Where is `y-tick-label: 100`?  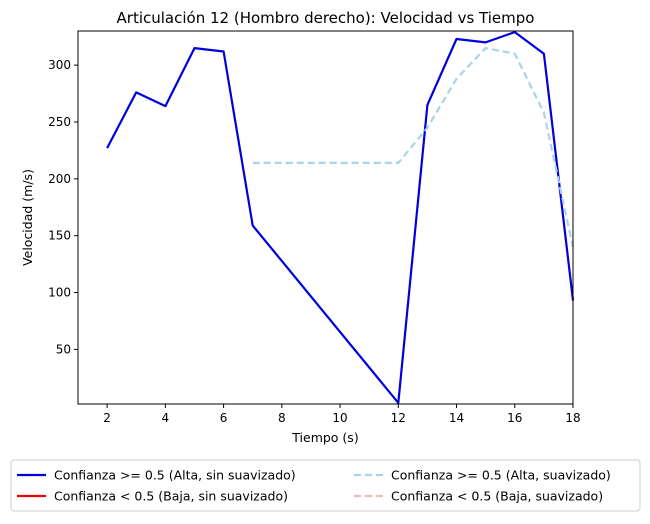 y-tick-label: 100 is located at coordinates (59, 293).